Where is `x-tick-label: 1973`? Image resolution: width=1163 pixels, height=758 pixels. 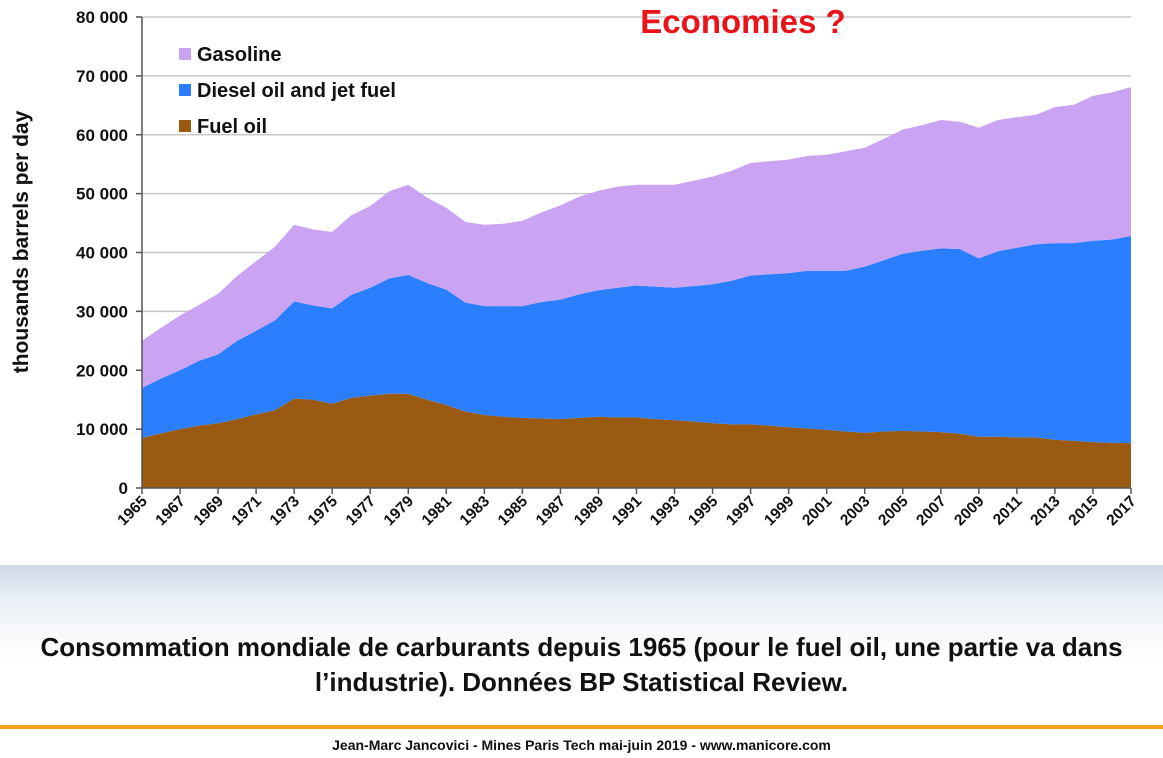 x-tick-label: 1973 is located at coordinates (285, 511).